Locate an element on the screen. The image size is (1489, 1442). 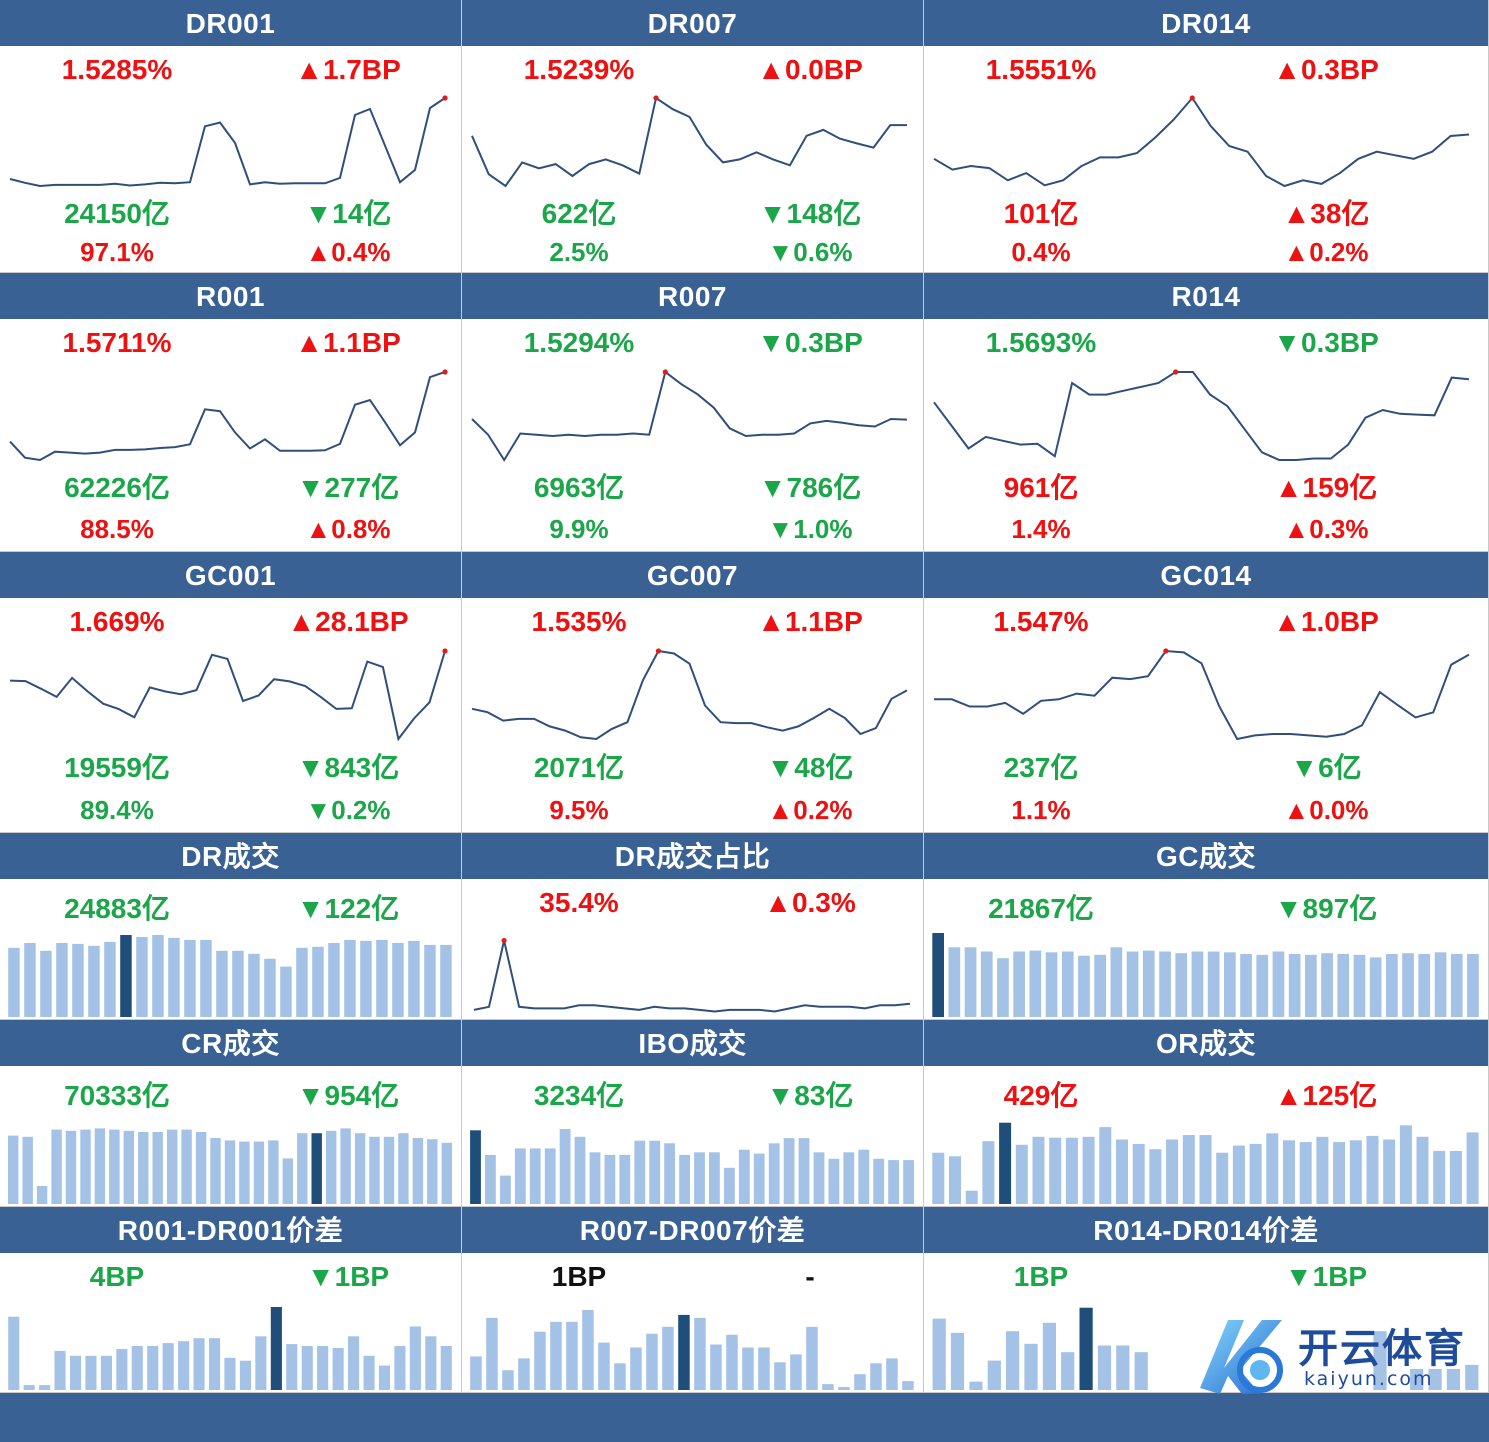
rate-change: ▲0.0BP is located at coordinates (810, 69).